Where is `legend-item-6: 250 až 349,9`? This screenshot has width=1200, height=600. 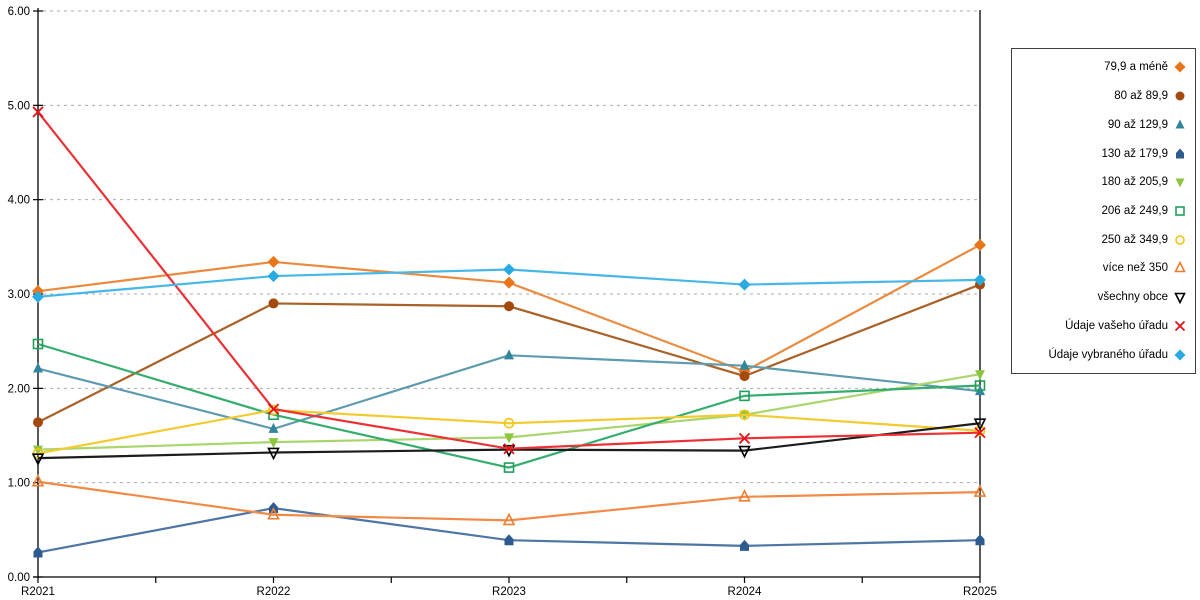
legend-item-6: 250 až 349,9 is located at coordinates (1103, 240).